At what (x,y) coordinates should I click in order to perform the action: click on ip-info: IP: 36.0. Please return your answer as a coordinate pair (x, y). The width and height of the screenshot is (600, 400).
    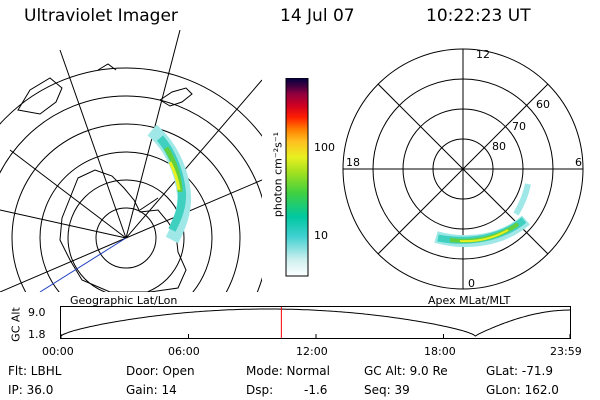
    Looking at the image, I should click on (31, 390).